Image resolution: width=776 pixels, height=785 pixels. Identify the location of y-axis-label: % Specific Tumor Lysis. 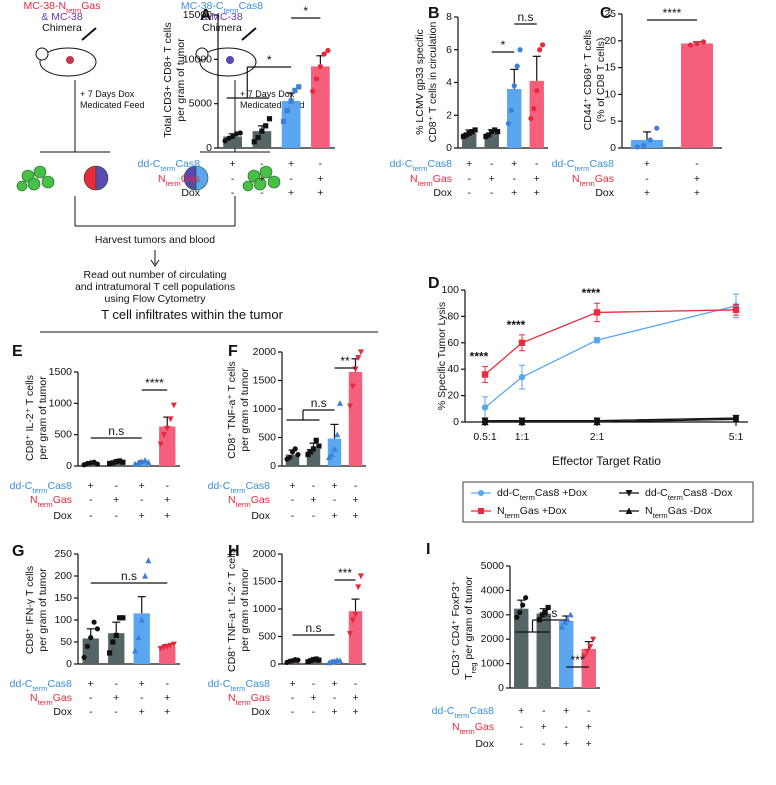
(442, 356).